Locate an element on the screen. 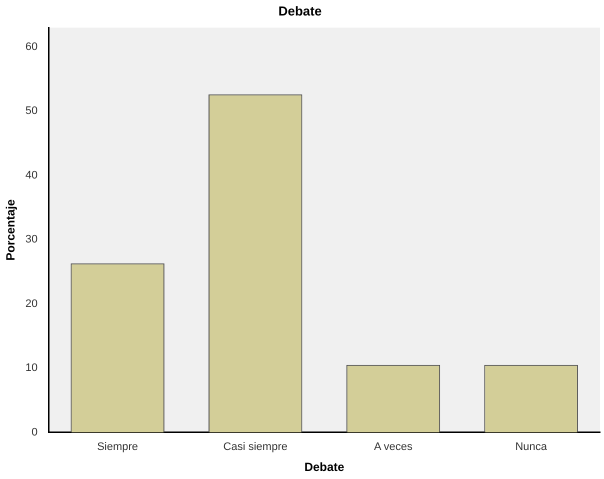 The image size is (604, 479). chart-title: Debate is located at coordinates (300, 10).